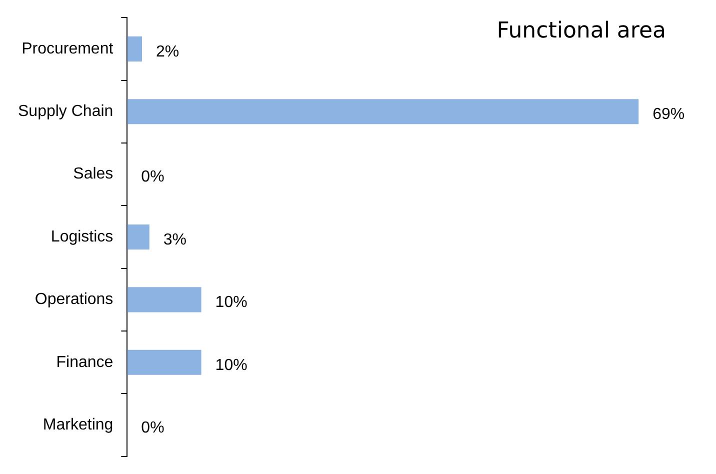 The width and height of the screenshot is (716, 474). What do you see at coordinates (78, 425) in the screenshot?
I see `y-tick-label: Marketing` at bounding box center [78, 425].